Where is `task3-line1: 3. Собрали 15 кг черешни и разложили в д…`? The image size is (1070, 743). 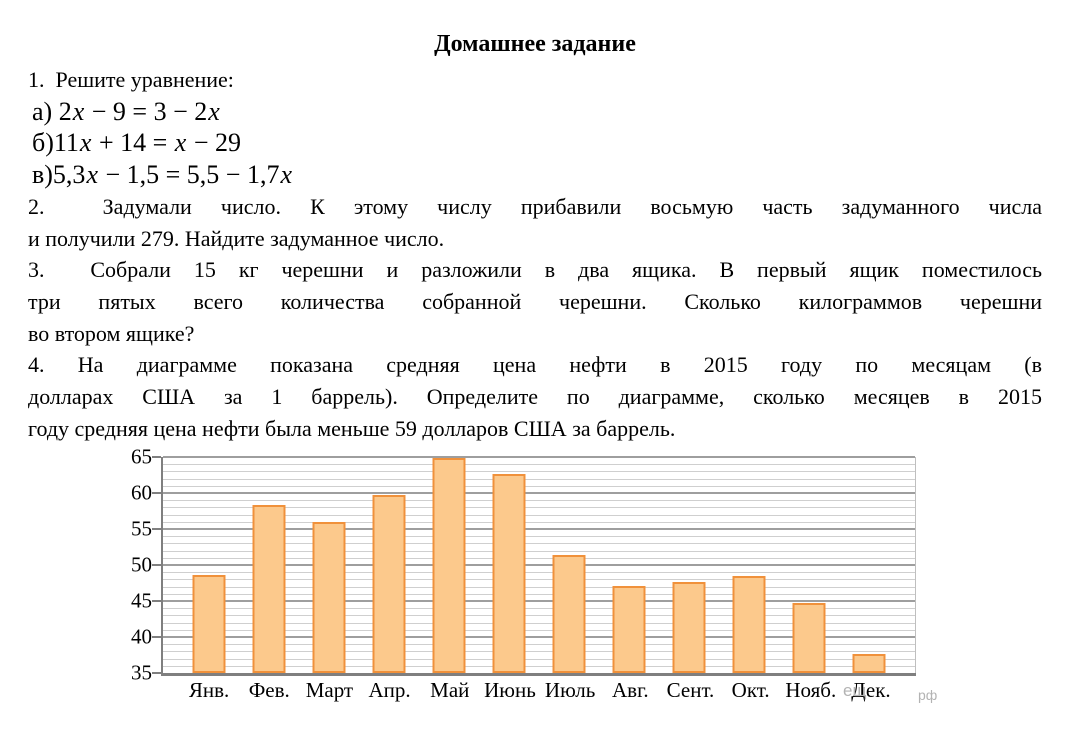
task3-line1: 3. Собрали 15 кг черешни и разложили в д… is located at coordinates (535, 270).